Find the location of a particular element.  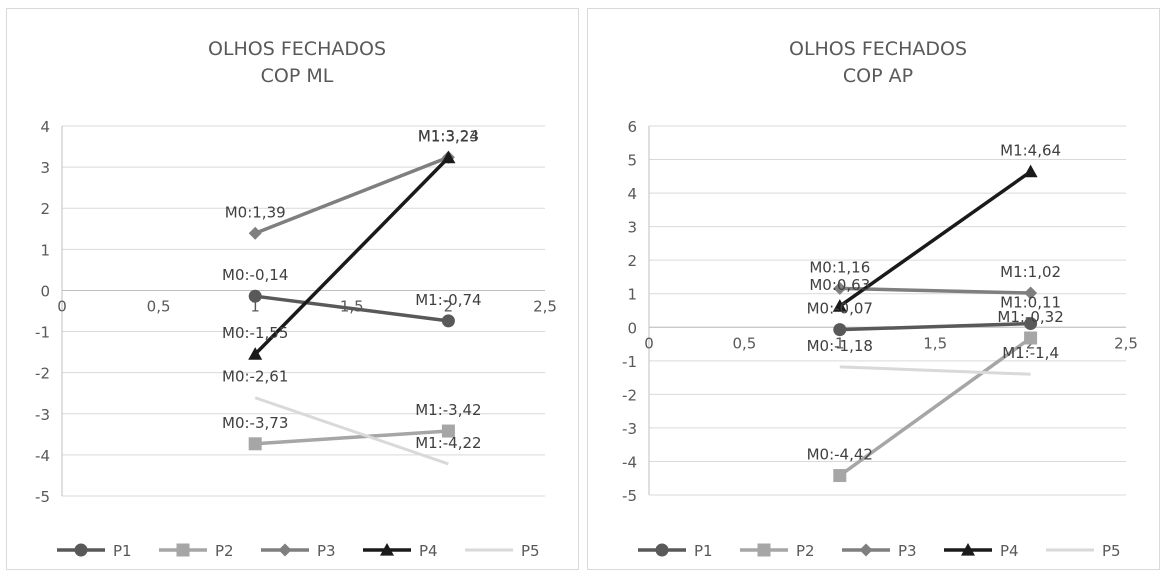

data-label-p3: M1:3,24 is located at coordinates (448, 136).